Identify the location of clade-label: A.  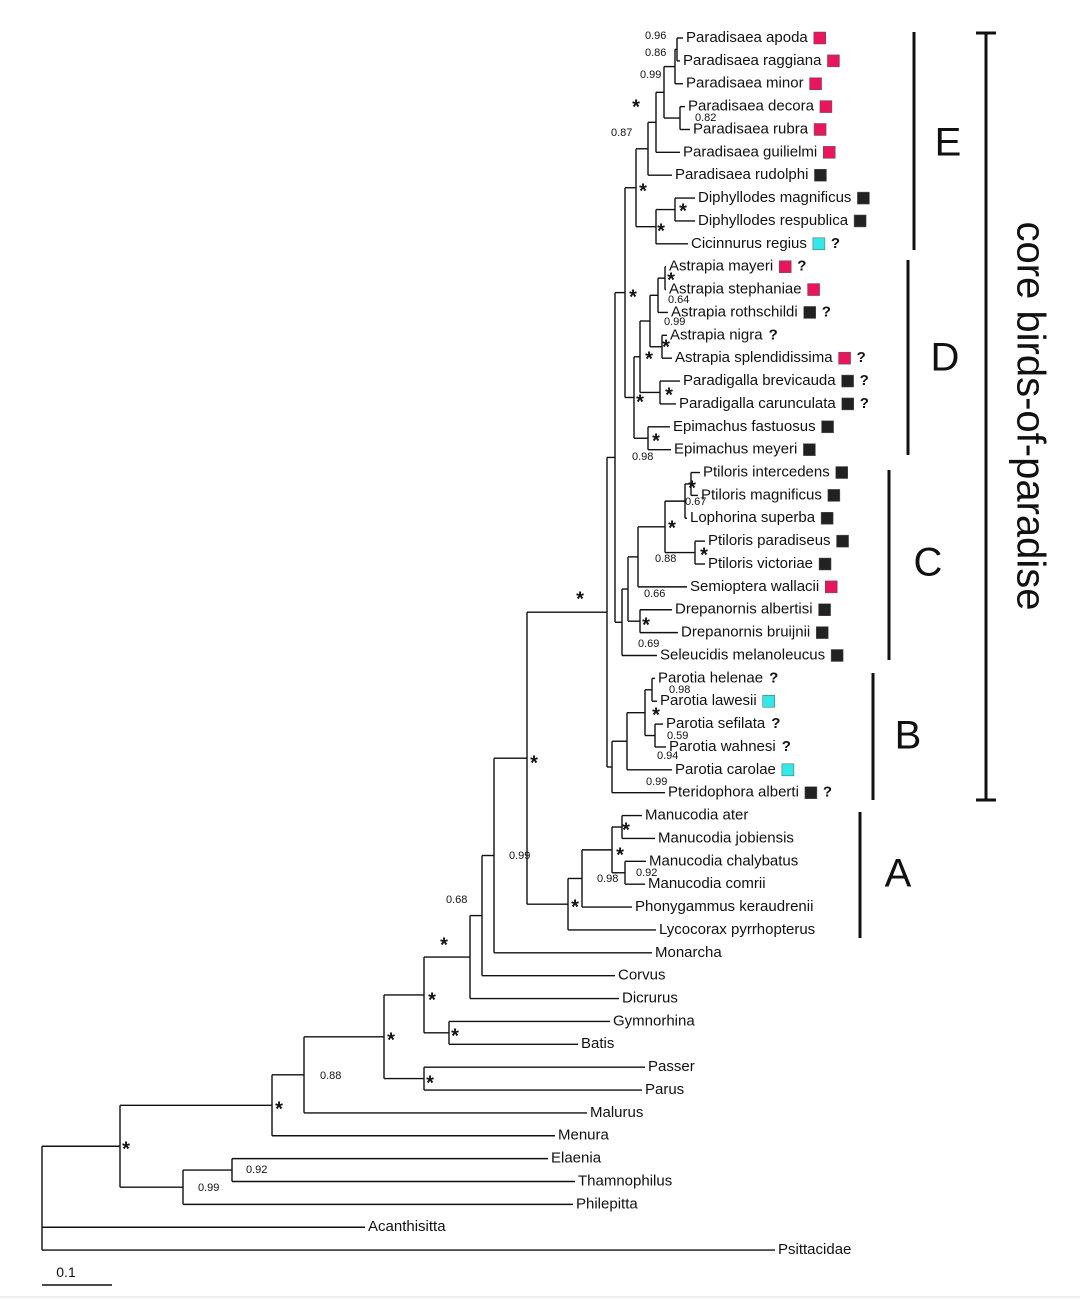
(898, 874).